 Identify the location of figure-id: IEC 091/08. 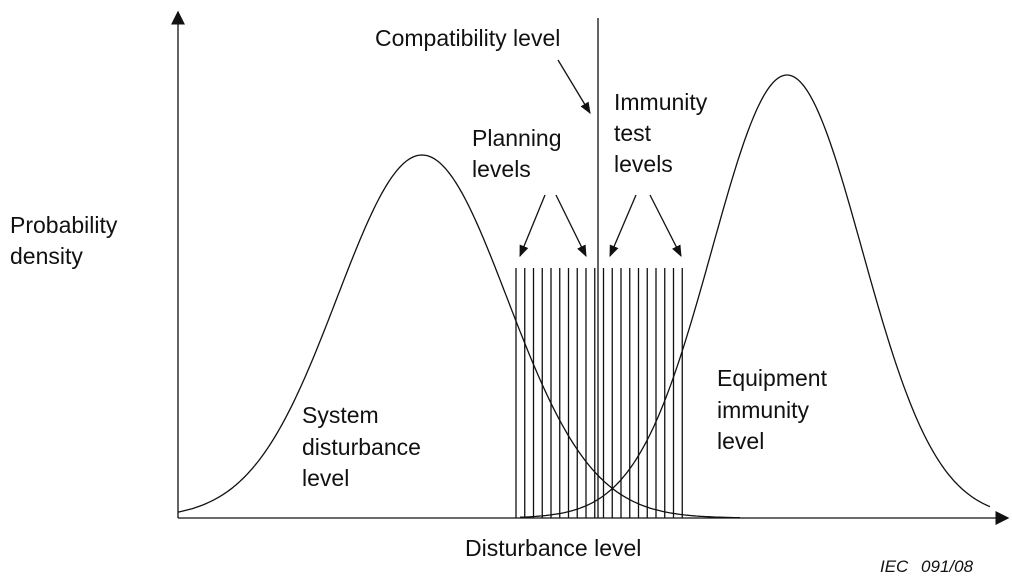
(927, 566).